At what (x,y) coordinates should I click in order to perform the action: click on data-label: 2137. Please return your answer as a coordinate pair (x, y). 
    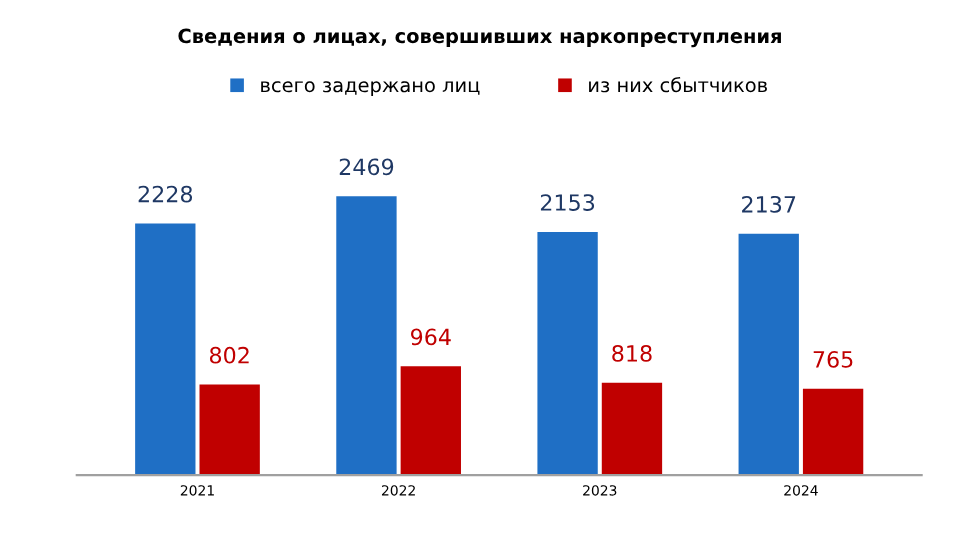
    Looking at the image, I should click on (769, 204).